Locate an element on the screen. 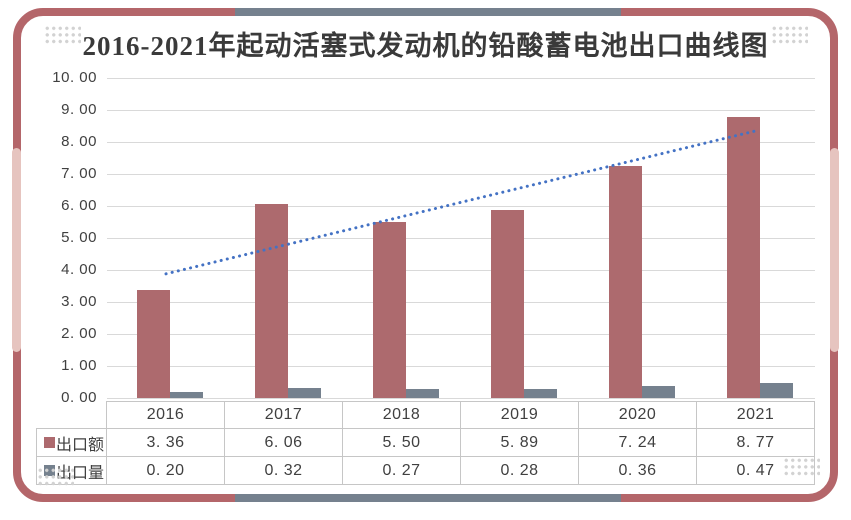 This screenshot has width=851, height=520. y-axis-tick-label: 8. 00 is located at coordinates (79, 141).